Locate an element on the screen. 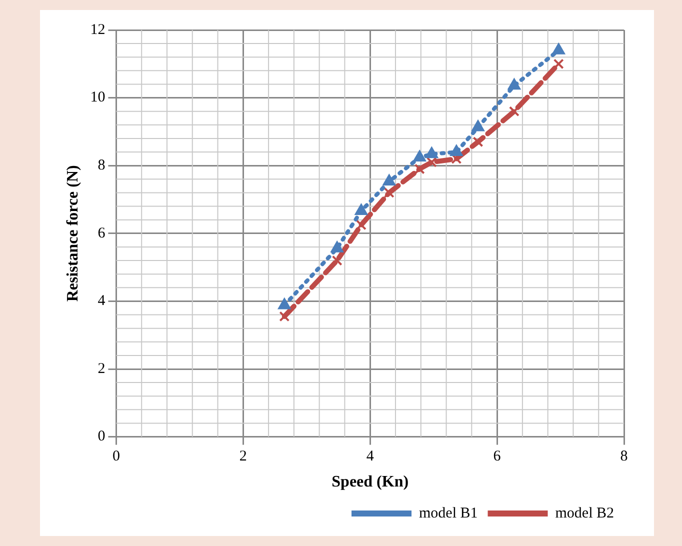 This screenshot has height=546, width=682. x-tick-label: 2 is located at coordinates (243, 456).